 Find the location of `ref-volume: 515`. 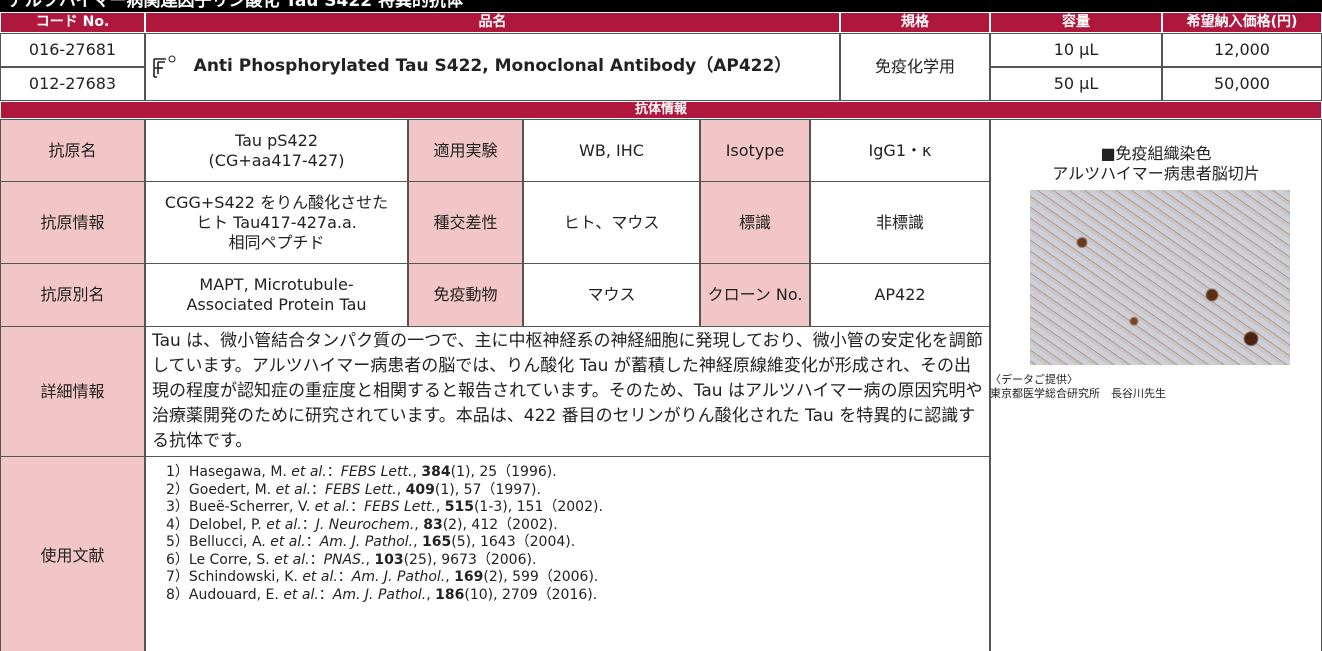

ref-volume: 515 is located at coordinates (459, 507).